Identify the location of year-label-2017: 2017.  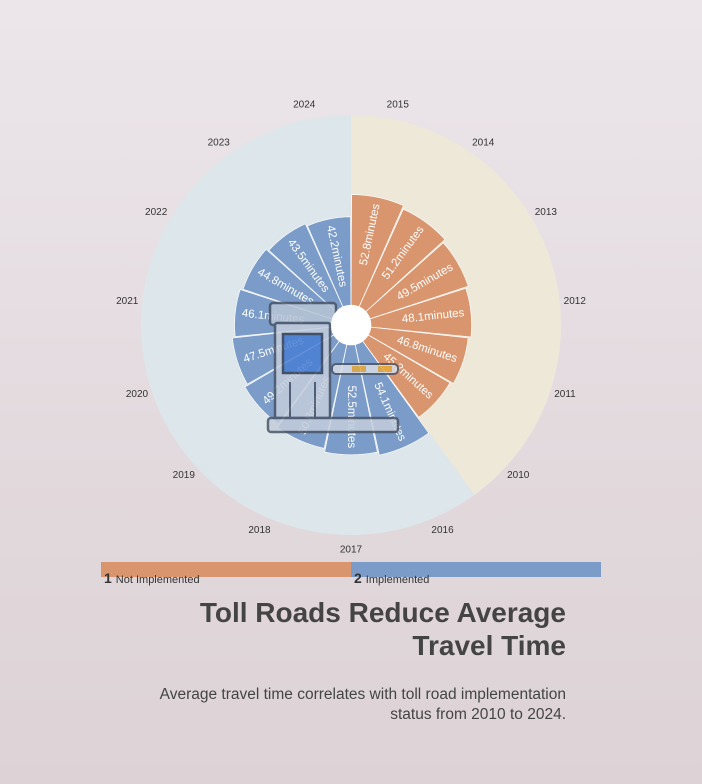
(351, 550).